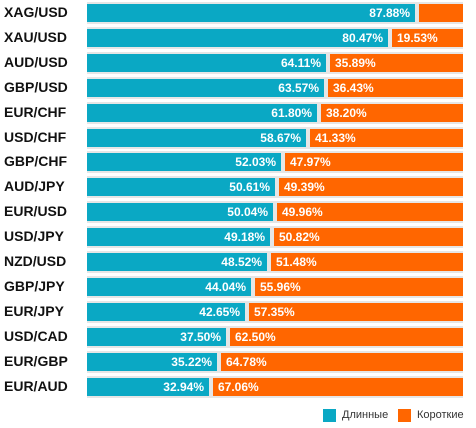 The image size is (476, 428). Describe the element at coordinates (35, 161) in the screenshot. I see `category-label: GBP/CHF` at that location.